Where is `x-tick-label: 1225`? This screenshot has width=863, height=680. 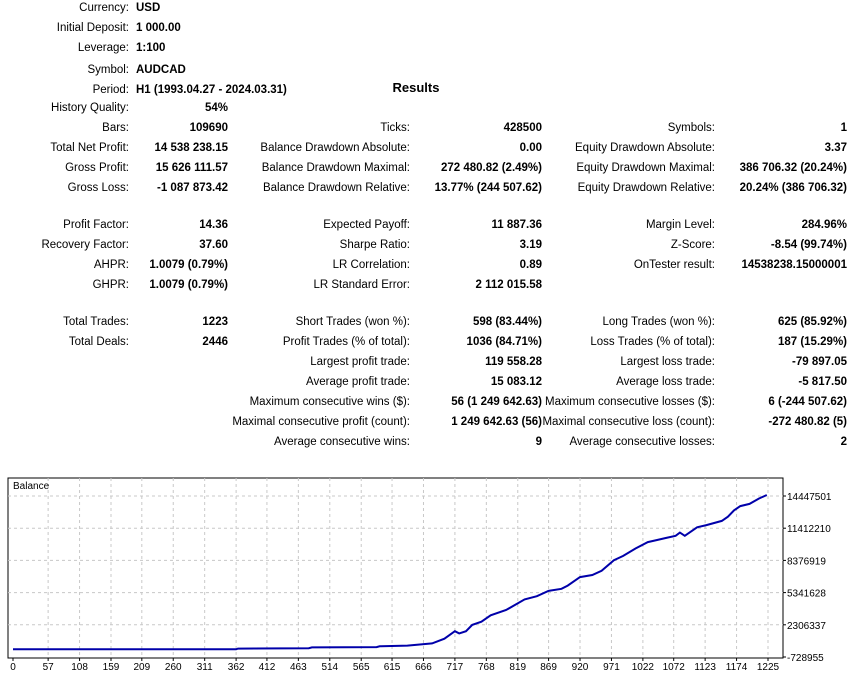 x-tick-label: 1225 is located at coordinates (768, 667).